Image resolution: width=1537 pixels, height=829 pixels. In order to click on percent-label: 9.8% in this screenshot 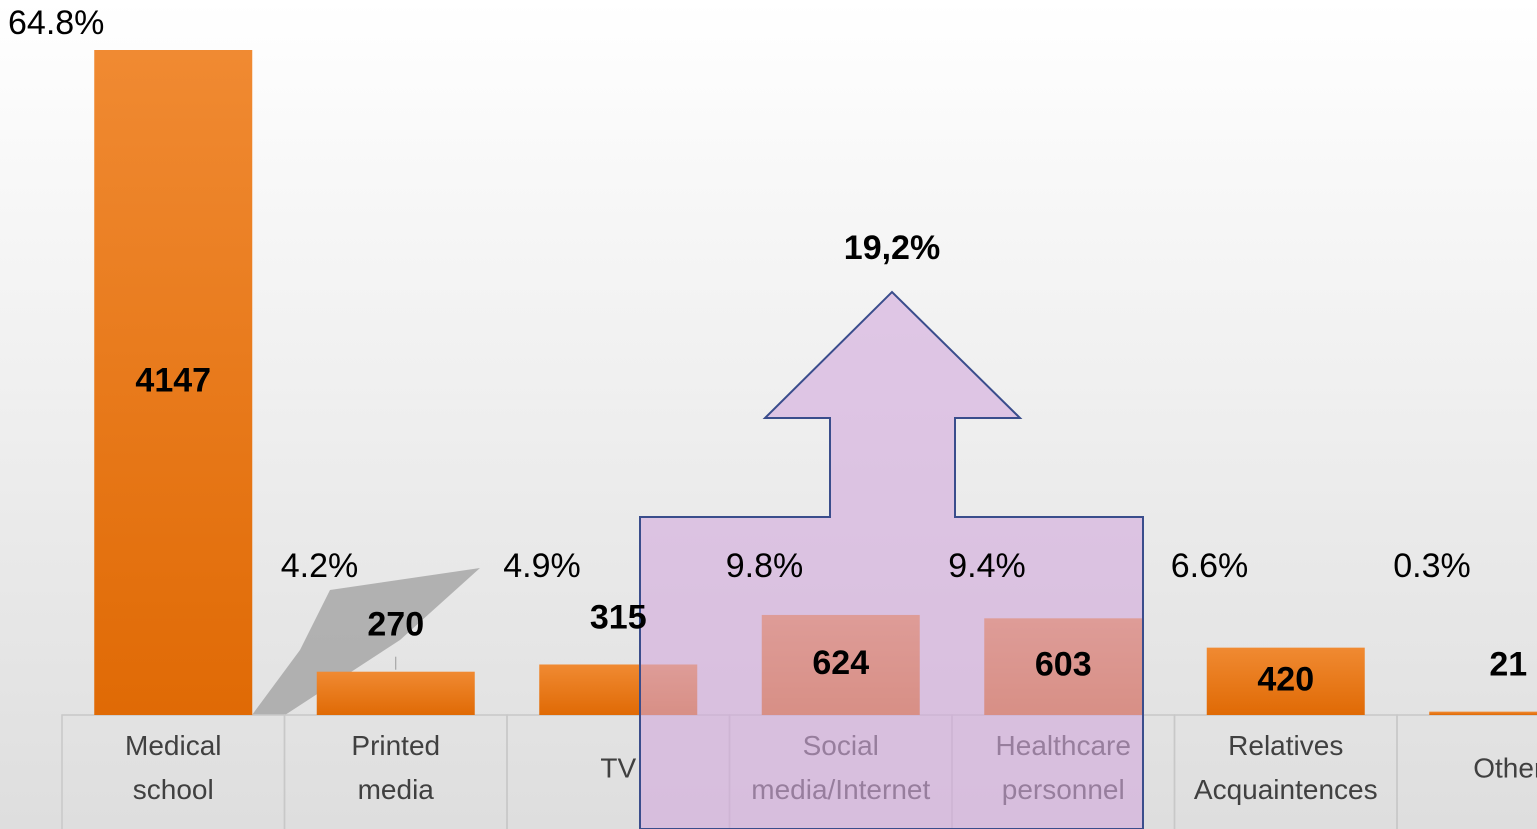, I will do `click(765, 566)`.